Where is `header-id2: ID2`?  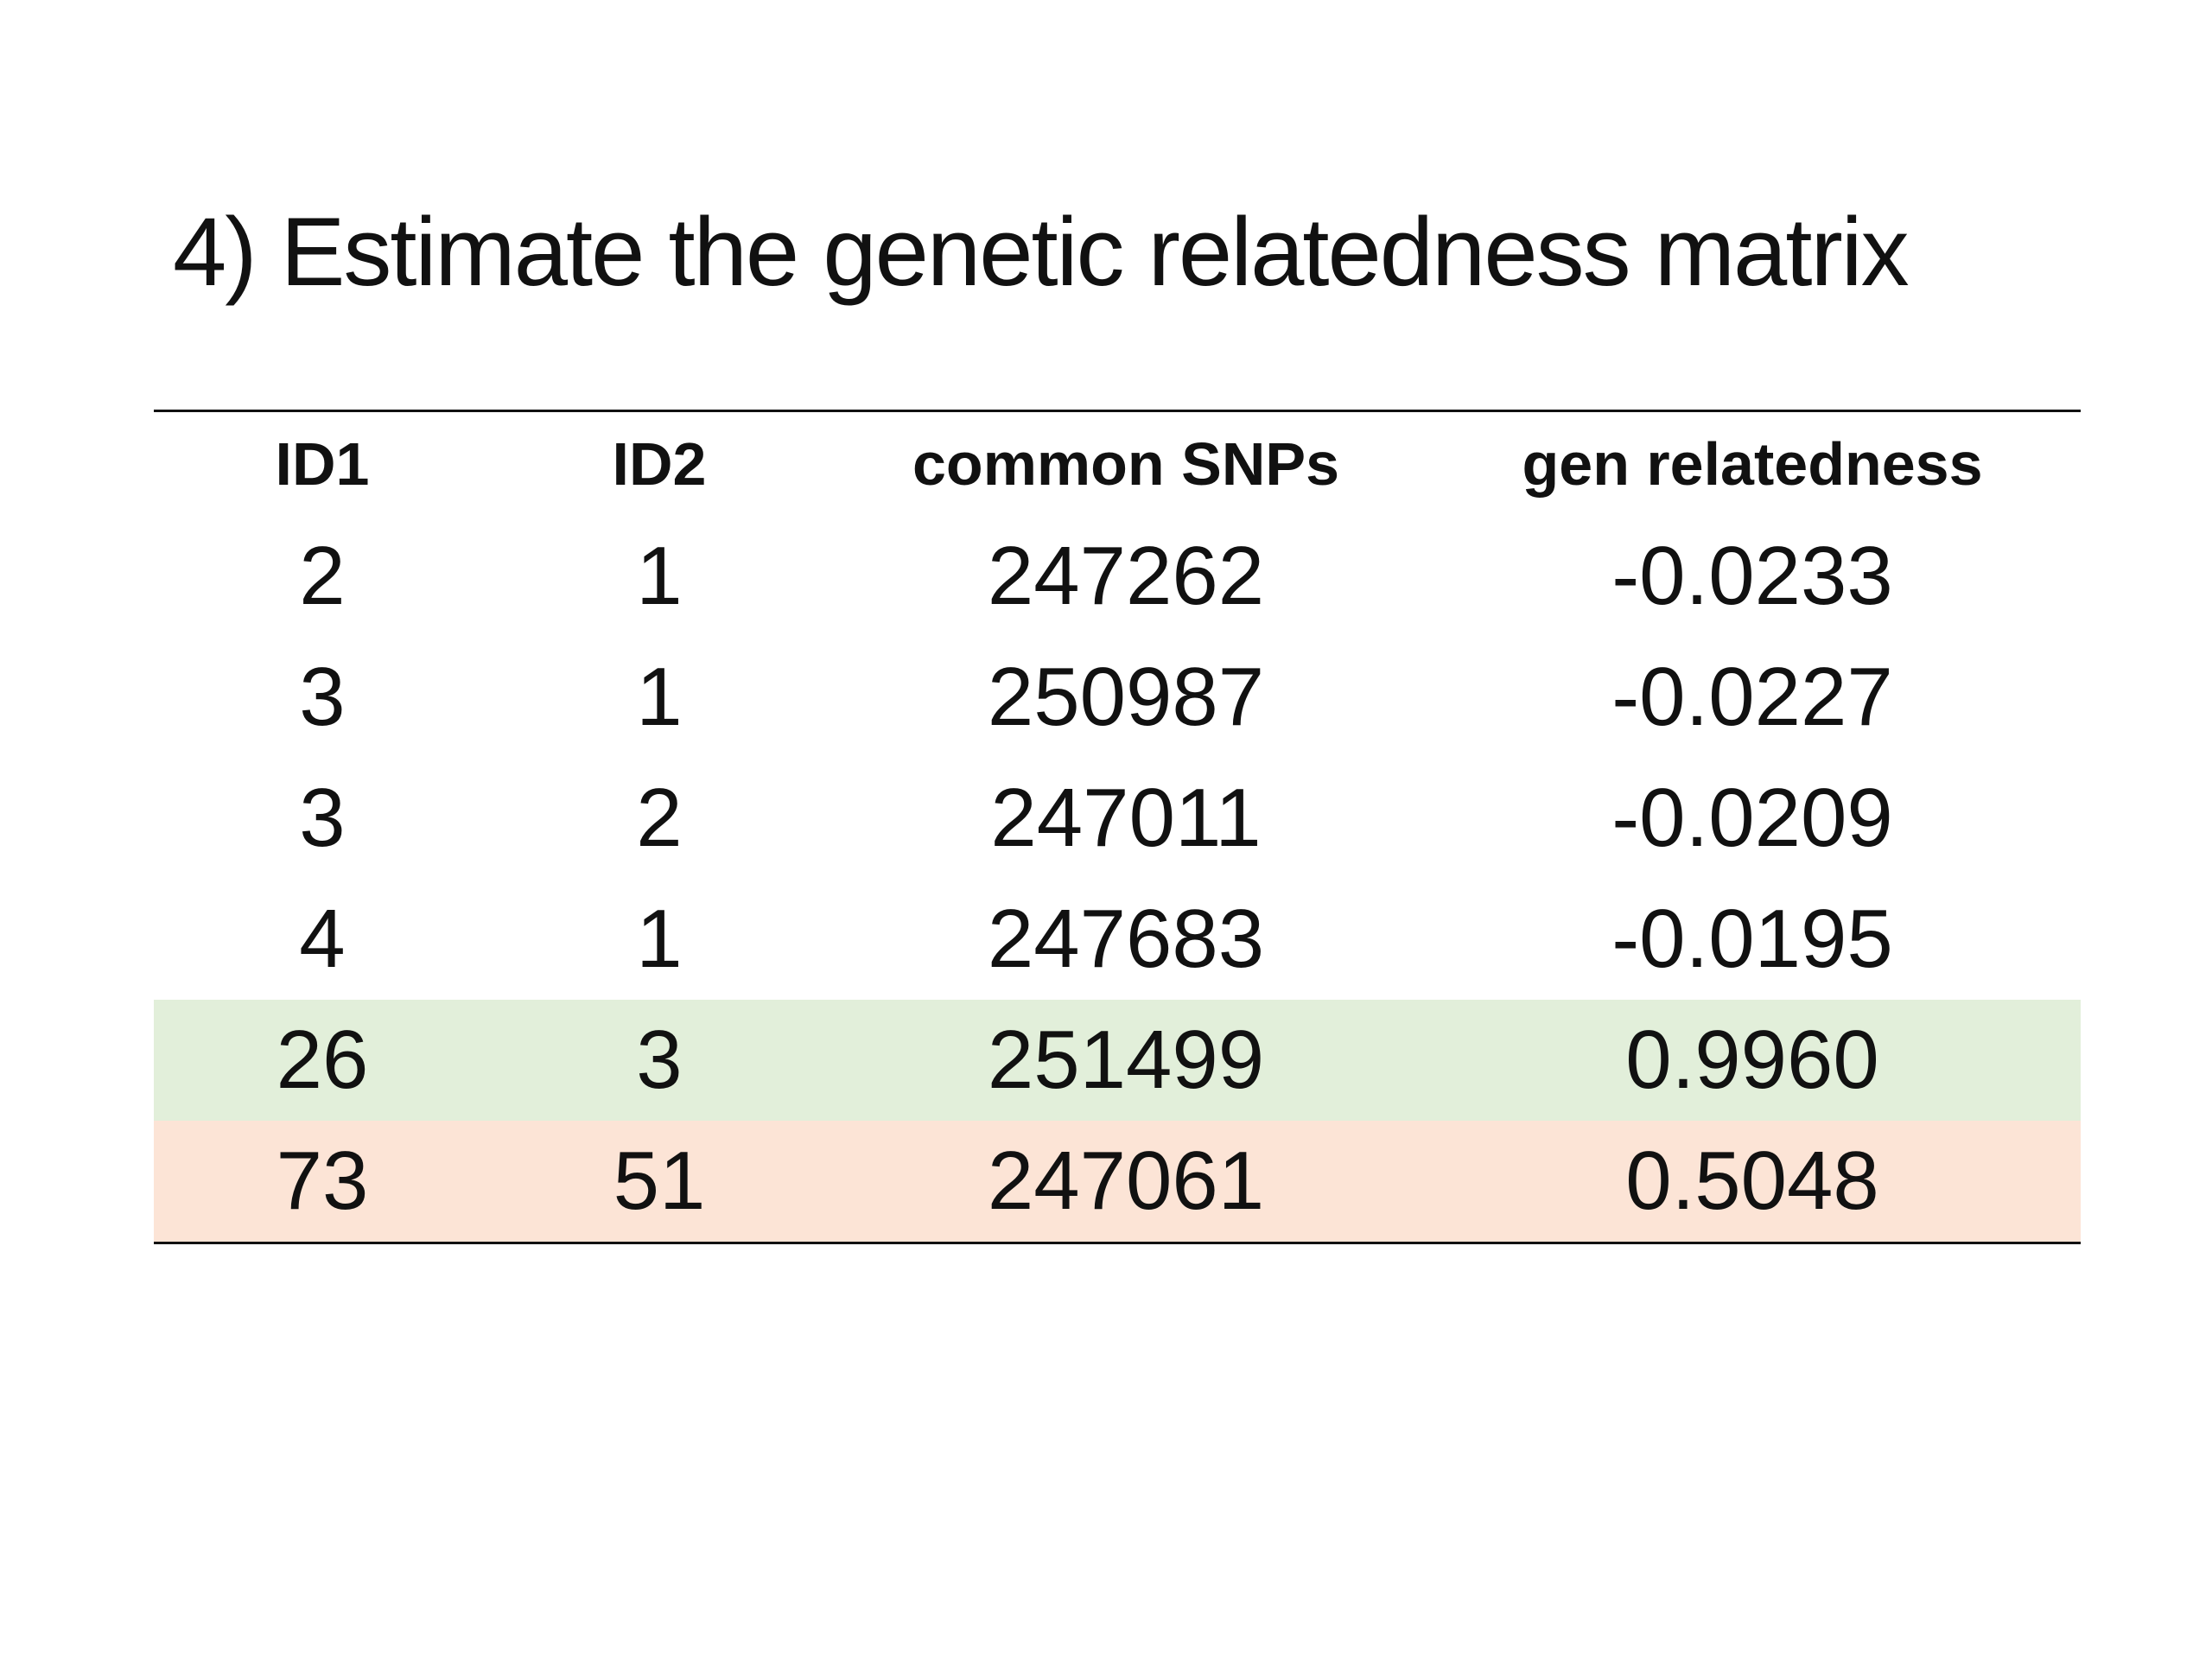 header-id2: ID2 is located at coordinates (659, 464).